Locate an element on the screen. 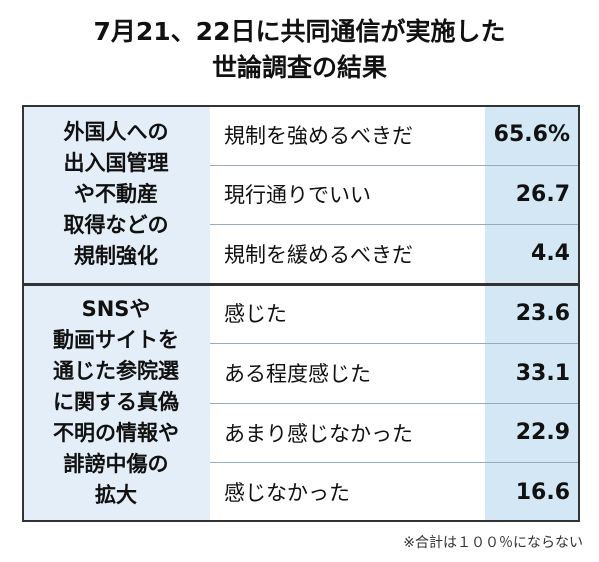 The height and width of the screenshot is (562, 599). answer-cell: 規制を緩めるべきだ is located at coordinates (318, 254).